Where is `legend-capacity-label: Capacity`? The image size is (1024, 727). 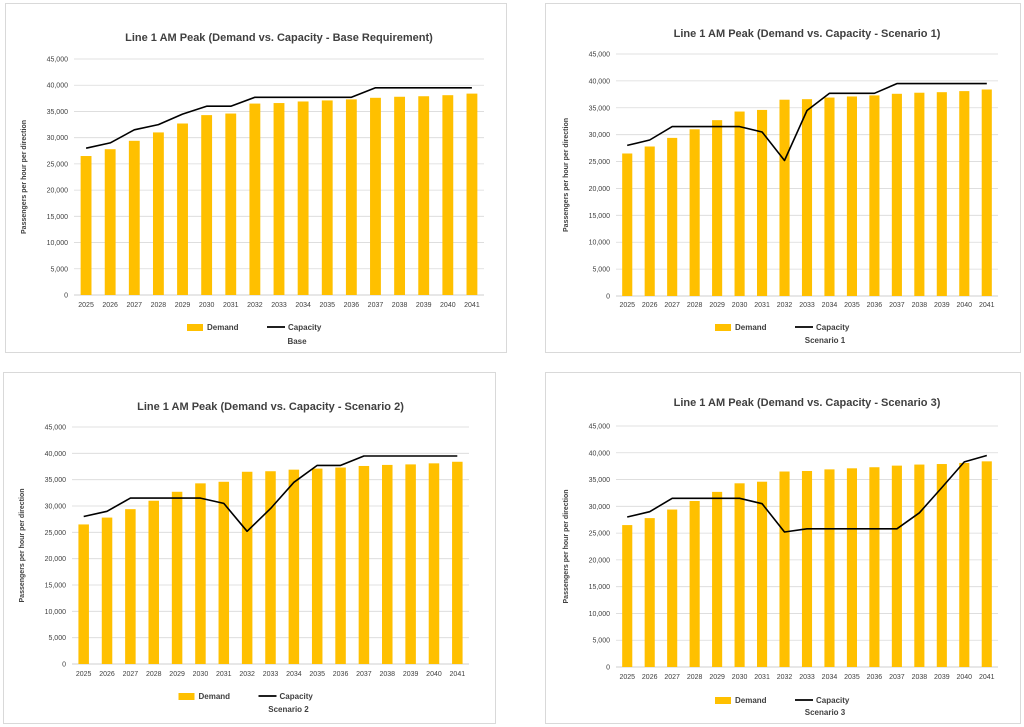
legend-capacity-label: Capacity is located at coordinates (833, 700).